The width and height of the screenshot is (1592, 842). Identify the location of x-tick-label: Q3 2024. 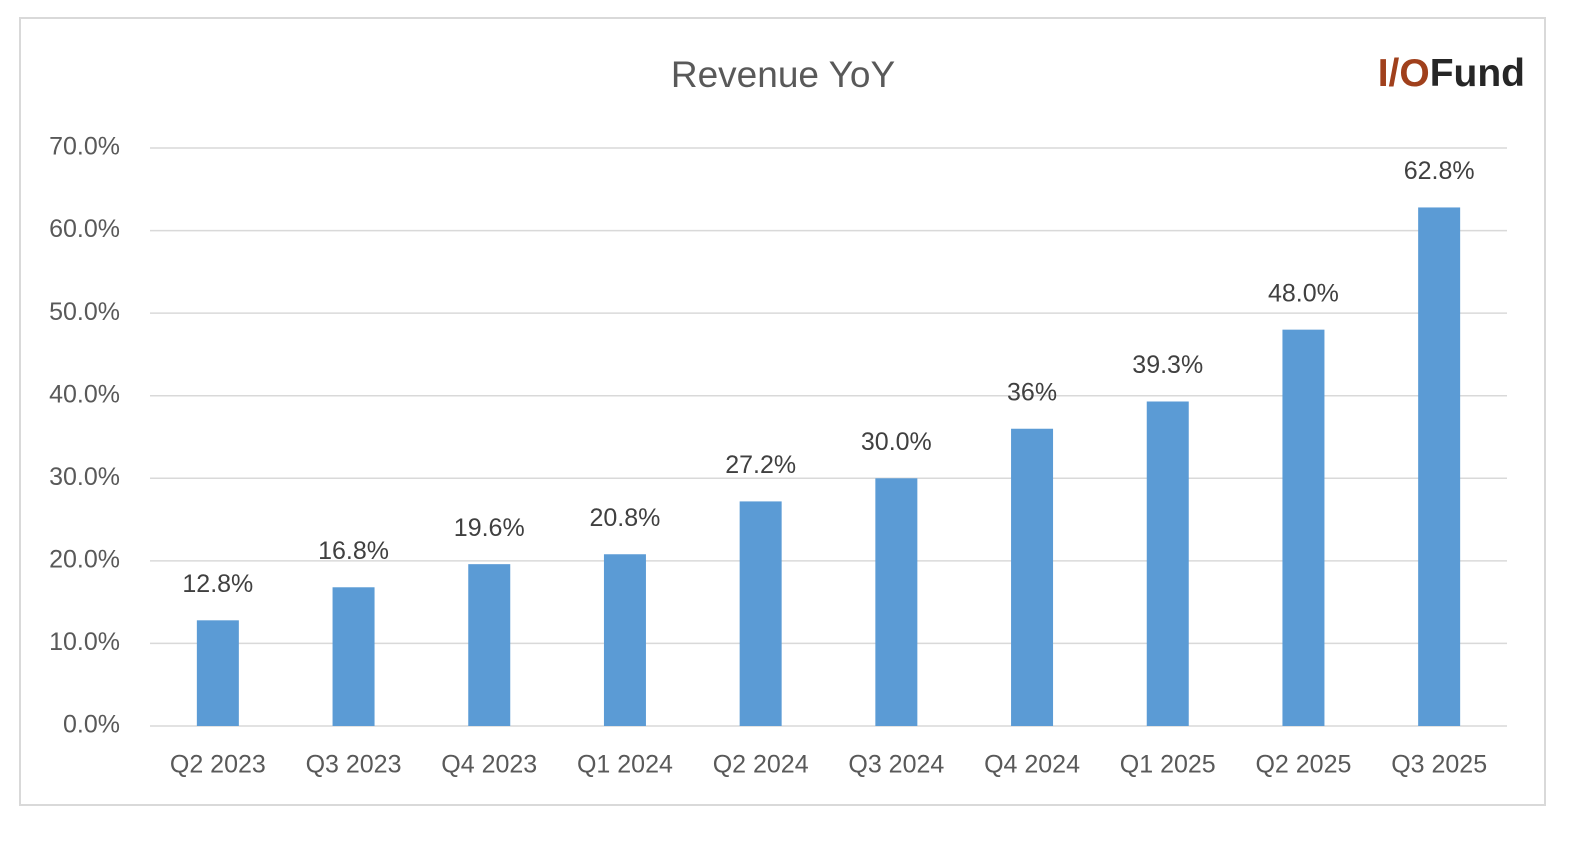
(896, 765).